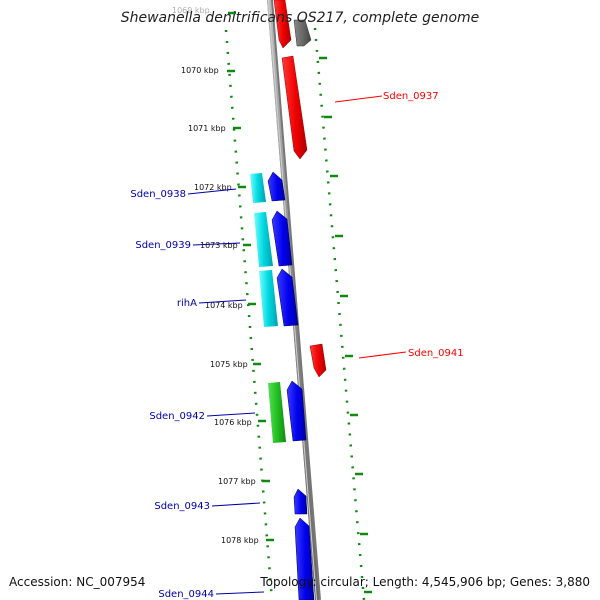 Image resolution: width=600 pixels, height=600 pixels. Describe the element at coordinates (219, 245) in the screenshot. I see `tick-label: 1073 kbp` at that location.